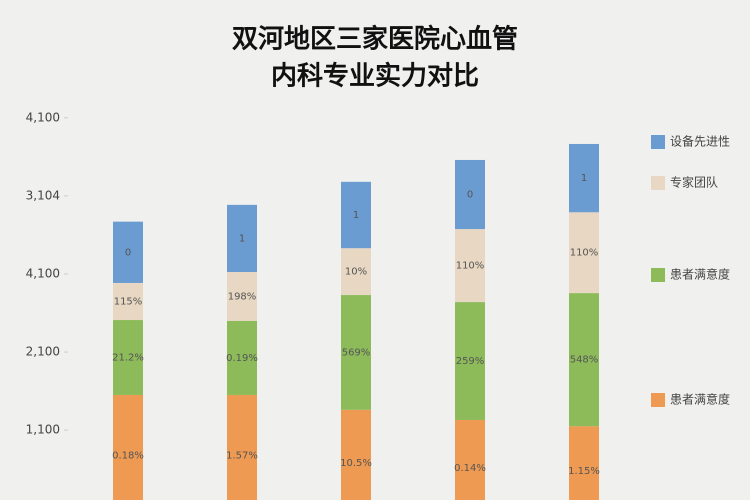  I want to click on data-label: 198%, so click(242, 296).